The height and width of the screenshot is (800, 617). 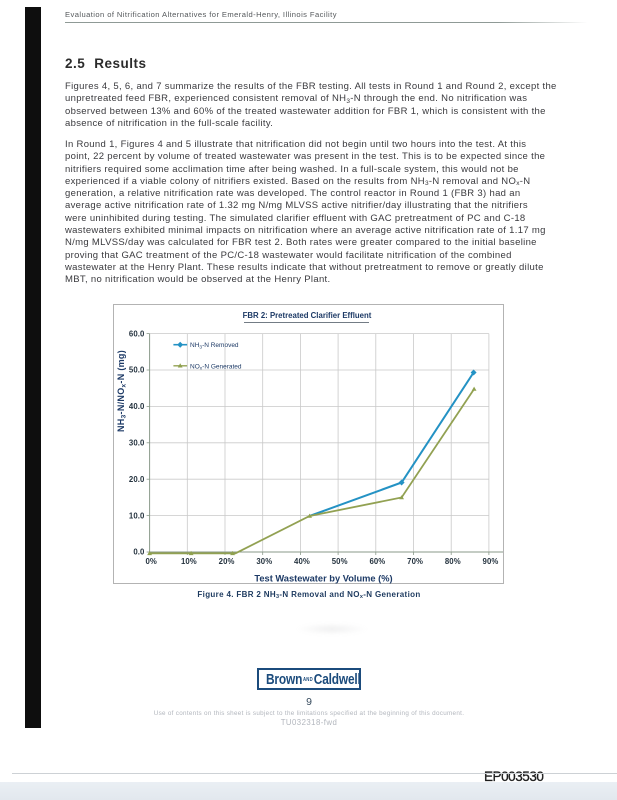 I want to click on svg-text: 90%, so click(x=491, y=561).